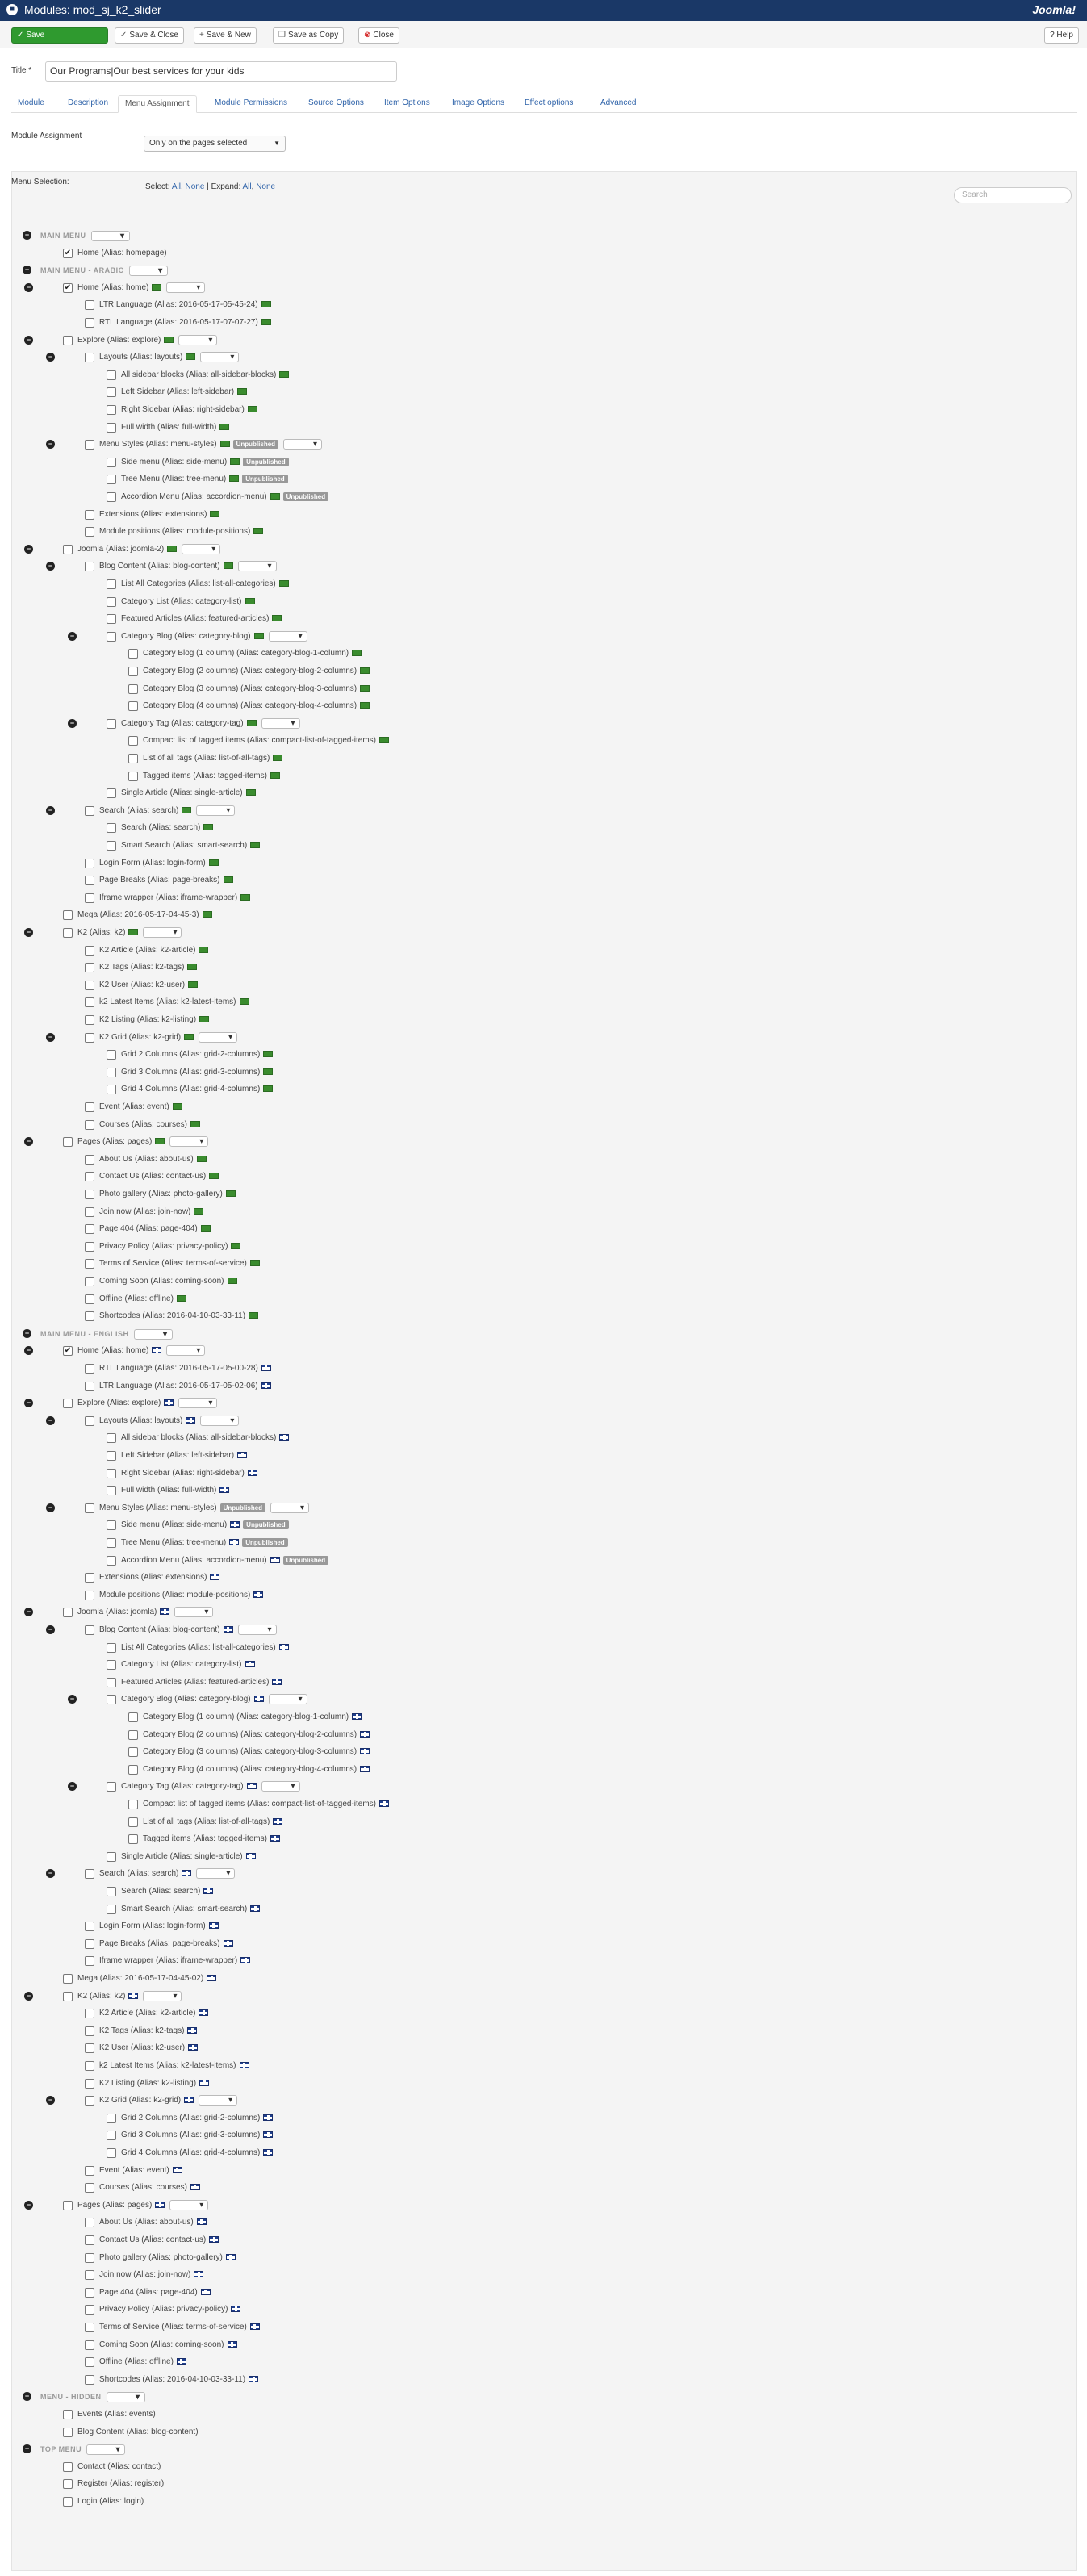 This screenshot has height=2576, width=1087. I want to click on select-all-link: All, so click(176, 186).